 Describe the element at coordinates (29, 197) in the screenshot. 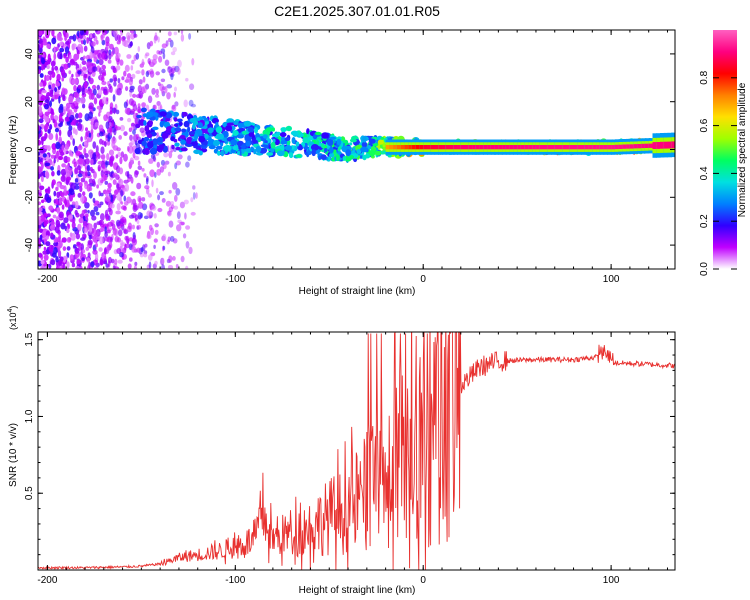

I see `y-tick-label: -20` at that location.